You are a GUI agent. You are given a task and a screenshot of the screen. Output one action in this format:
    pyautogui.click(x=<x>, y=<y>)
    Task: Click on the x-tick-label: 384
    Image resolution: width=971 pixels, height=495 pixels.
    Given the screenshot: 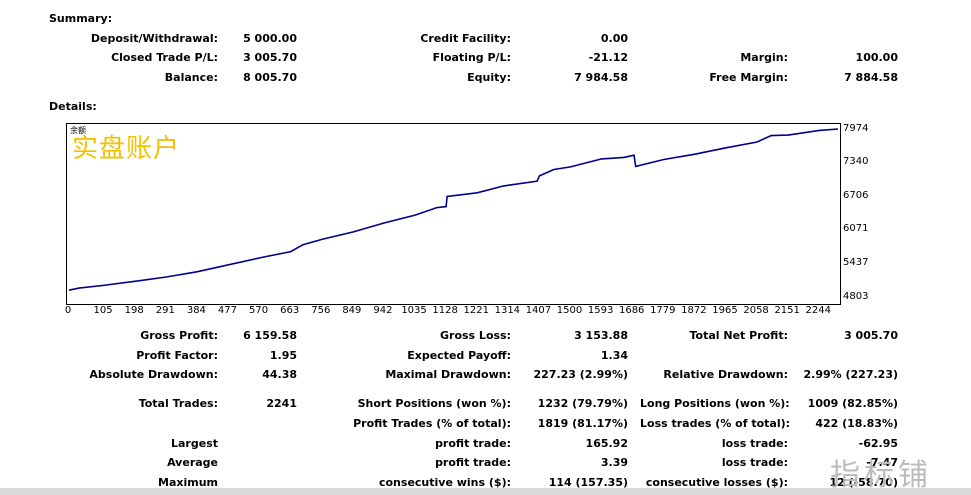 What is the action you would take?
    pyautogui.click(x=196, y=310)
    